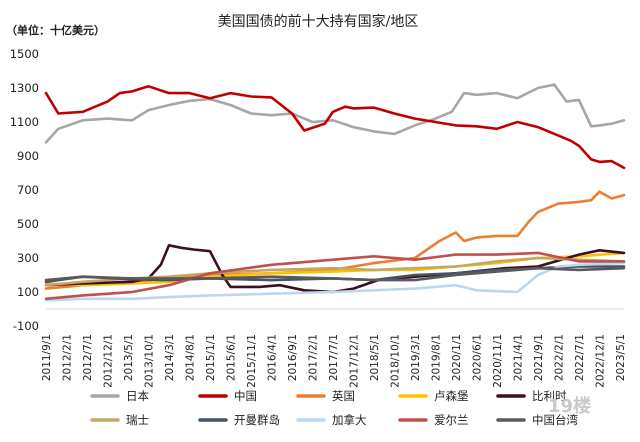 The width and height of the screenshot is (640, 442). What do you see at coordinates (293, 357) in the screenshot?
I see `x-tick-label: 2016/9/1` at bounding box center [293, 357].